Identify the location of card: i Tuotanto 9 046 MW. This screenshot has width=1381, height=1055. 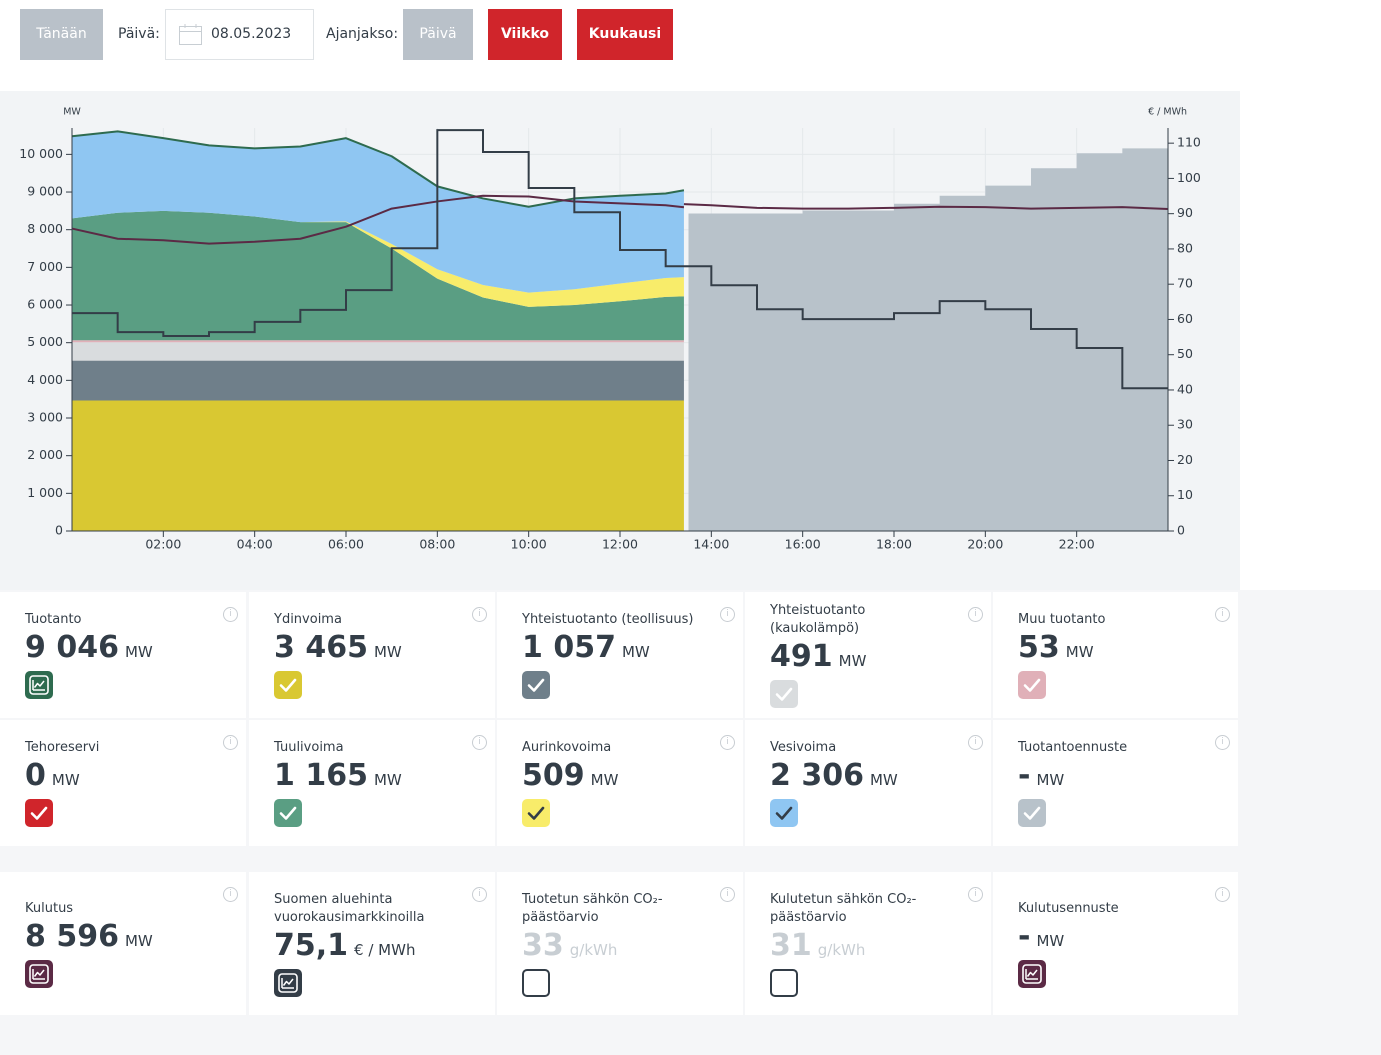
(123, 655).